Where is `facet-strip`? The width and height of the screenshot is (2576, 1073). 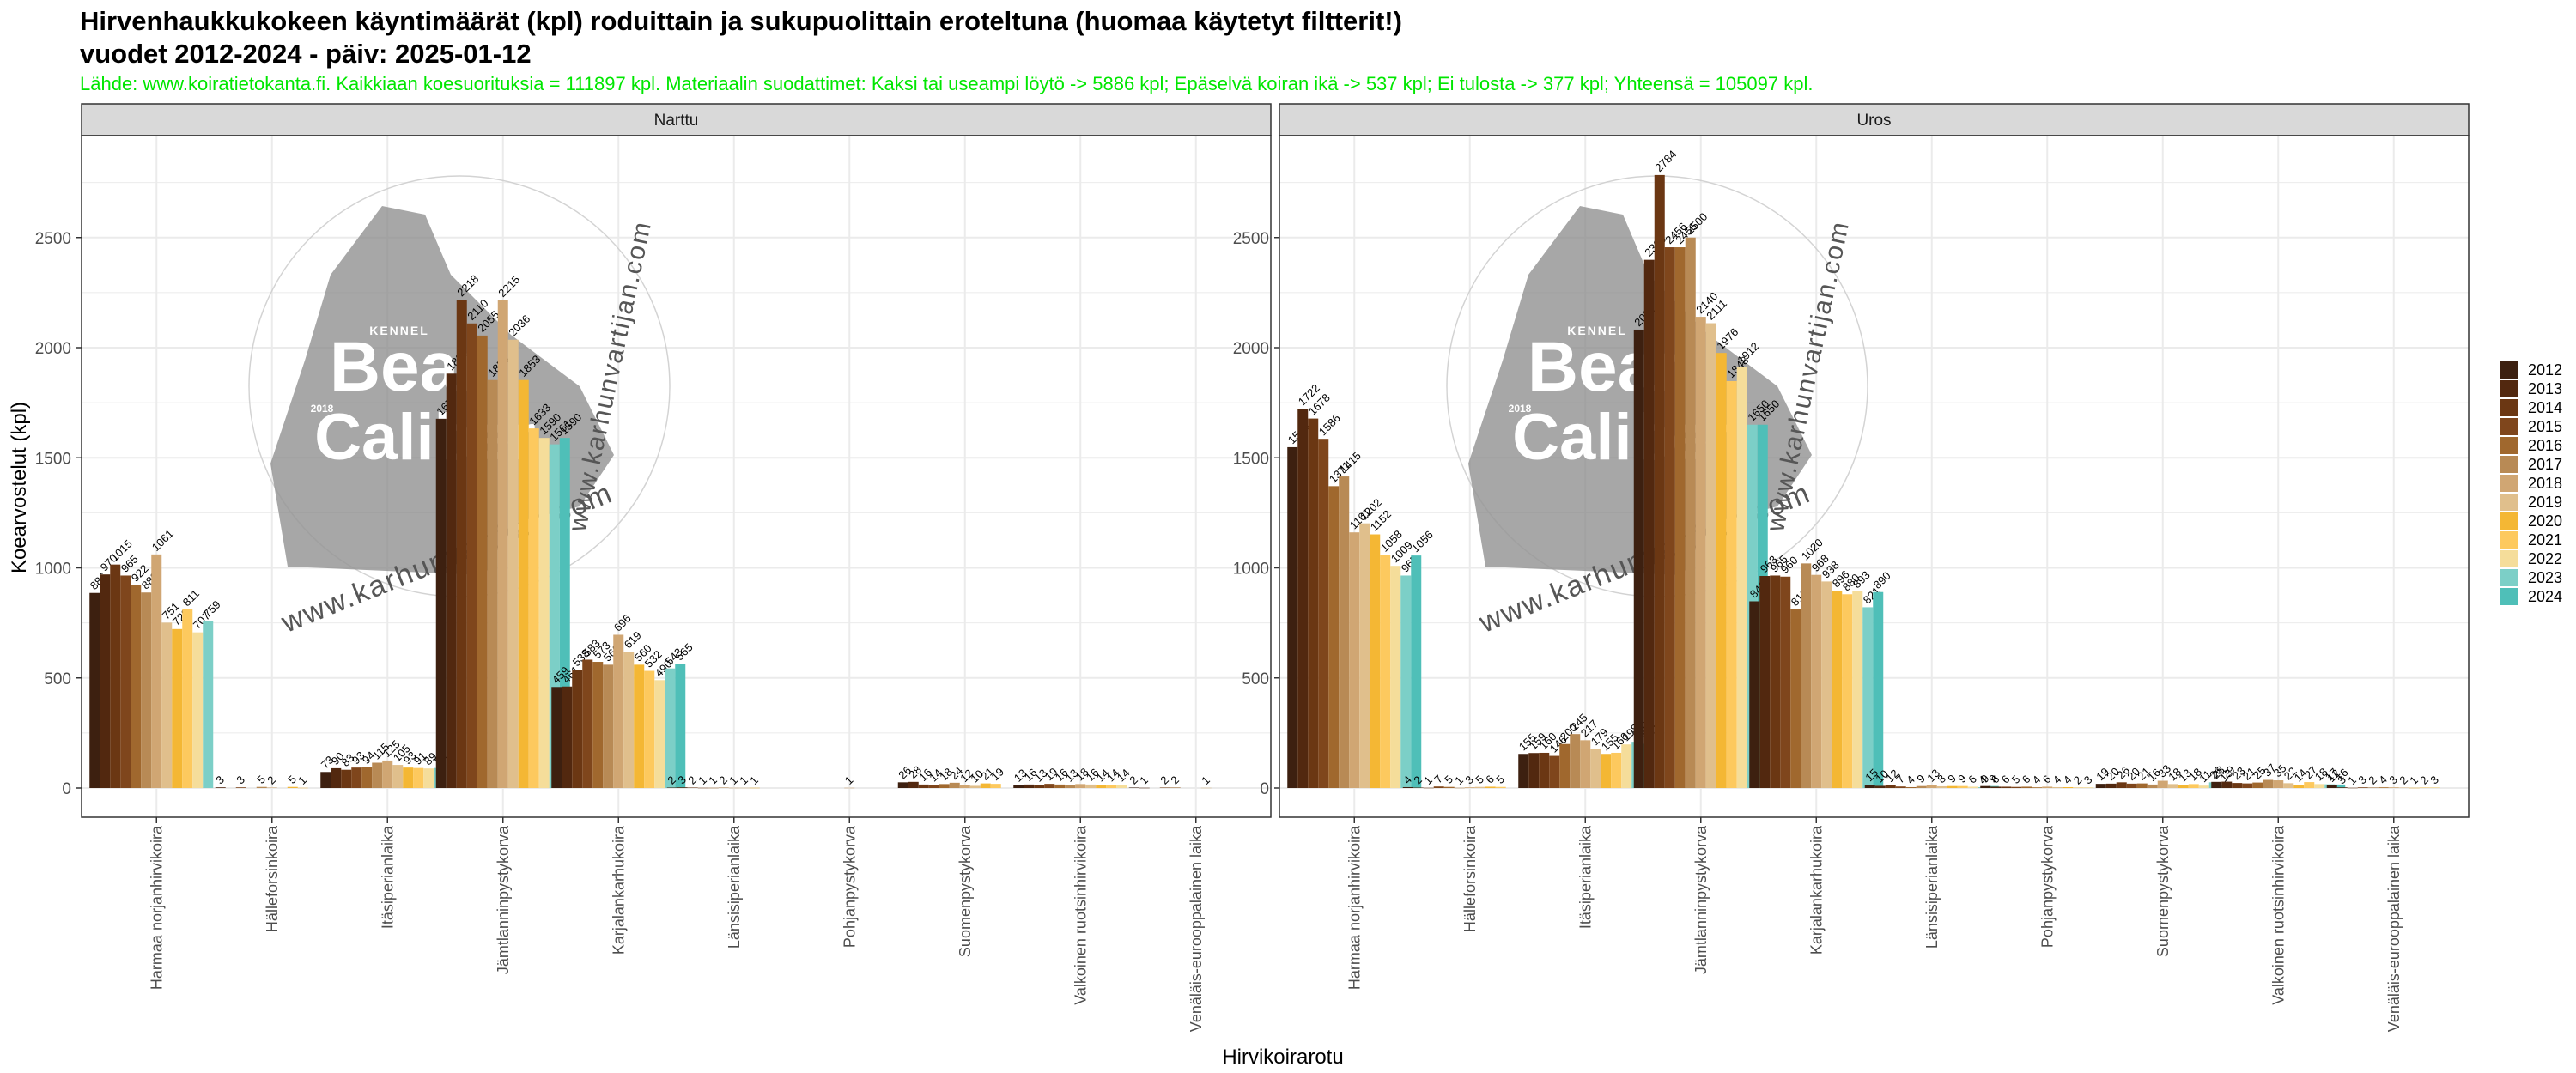
facet-strip is located at coordinates (676, 120).